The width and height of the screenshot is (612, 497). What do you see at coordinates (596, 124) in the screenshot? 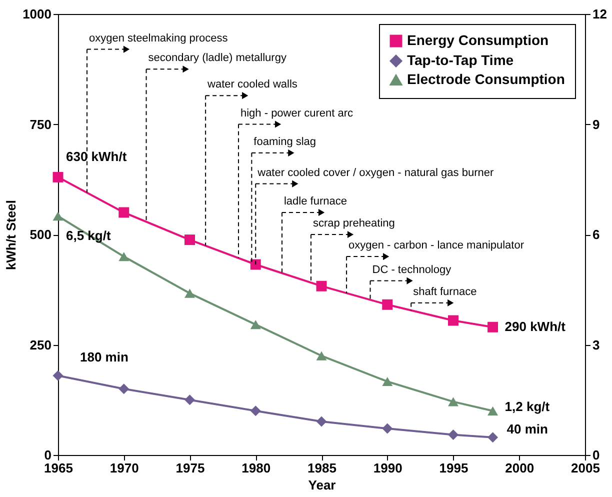
I see `y2-tick-label: 9` at bounding box center [596, 124].